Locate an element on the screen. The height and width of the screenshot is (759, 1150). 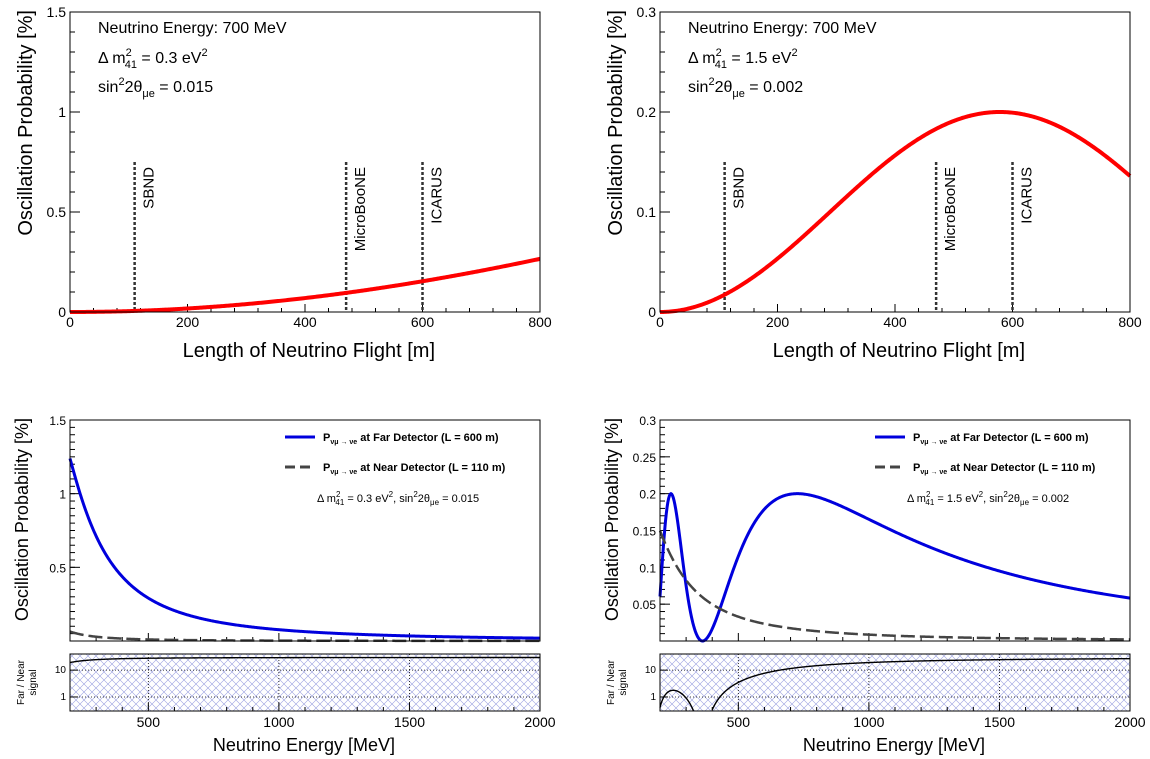
text-part: sin is located at coordinates (108, 87).